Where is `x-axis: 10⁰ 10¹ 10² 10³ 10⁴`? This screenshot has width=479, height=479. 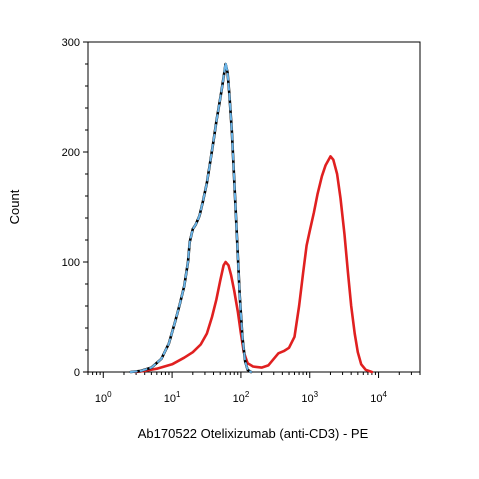 x-axis: 10⁰ 10¹ 10² 10³ 10⁴ is located at coordinates (254, 388).